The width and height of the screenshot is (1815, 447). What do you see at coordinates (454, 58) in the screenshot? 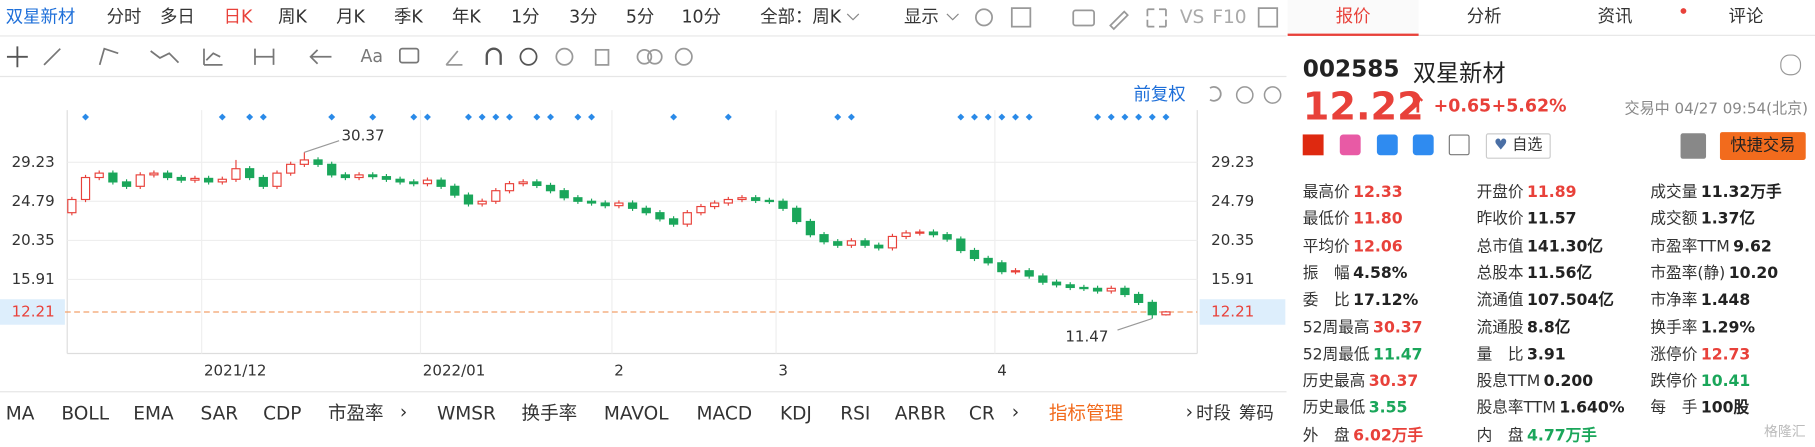
I see `angle-tool` at bounding box center [454, 58].